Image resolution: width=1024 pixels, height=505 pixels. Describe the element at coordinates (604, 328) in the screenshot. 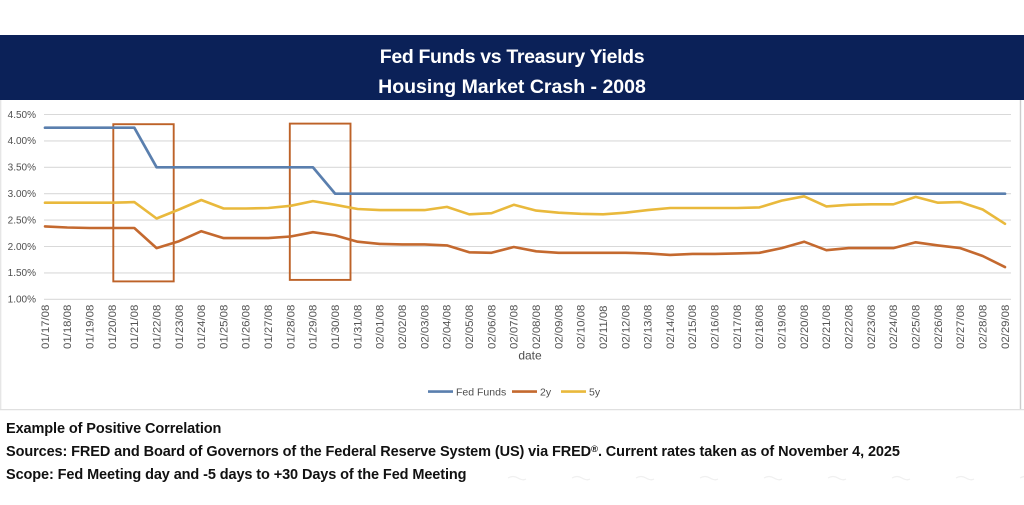

I see `svg-text: 02/11/08` at that location.